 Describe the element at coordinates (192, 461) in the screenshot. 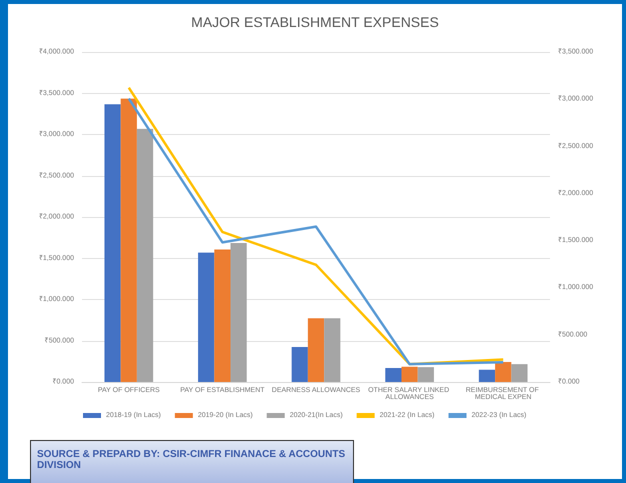

I see `source-note: SOURCE & PREPARD BY: CSIR-CIMFR FINANACE & ACCOUNTS DIVISION` at that location.